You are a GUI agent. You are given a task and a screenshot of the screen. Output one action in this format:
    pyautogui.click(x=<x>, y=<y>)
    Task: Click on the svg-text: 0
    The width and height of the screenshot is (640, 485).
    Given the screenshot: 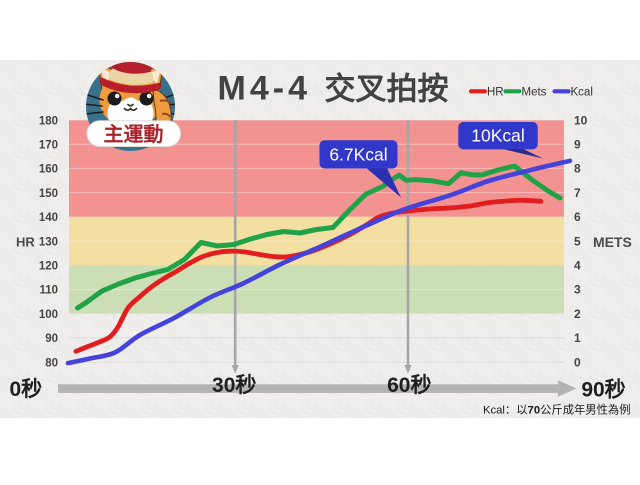 What is the action you would take?
    pyautogui.click(x=577, y=362)
    